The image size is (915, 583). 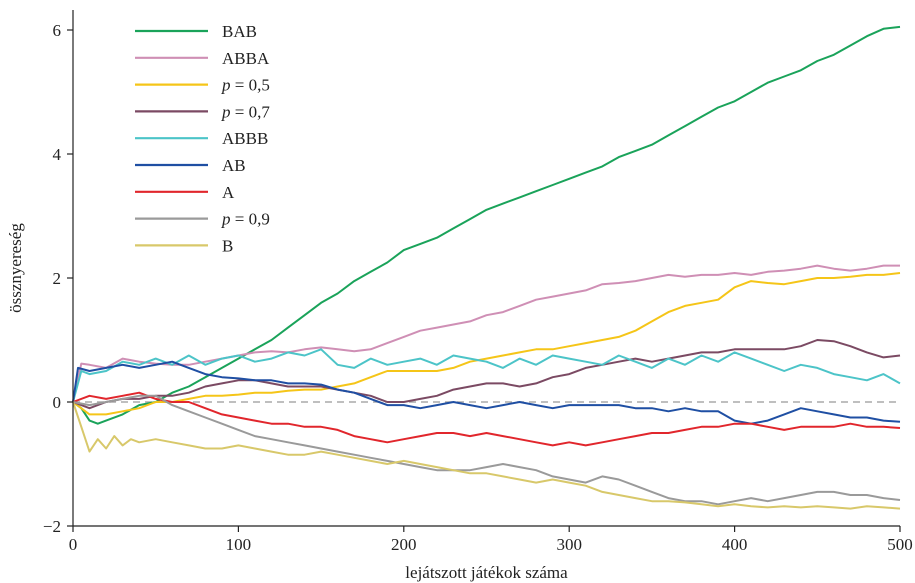 What do you see at coordinates (239, 544) in the screenshot?
I see `x-tick-label: 100` at bounding box center [239, 544].